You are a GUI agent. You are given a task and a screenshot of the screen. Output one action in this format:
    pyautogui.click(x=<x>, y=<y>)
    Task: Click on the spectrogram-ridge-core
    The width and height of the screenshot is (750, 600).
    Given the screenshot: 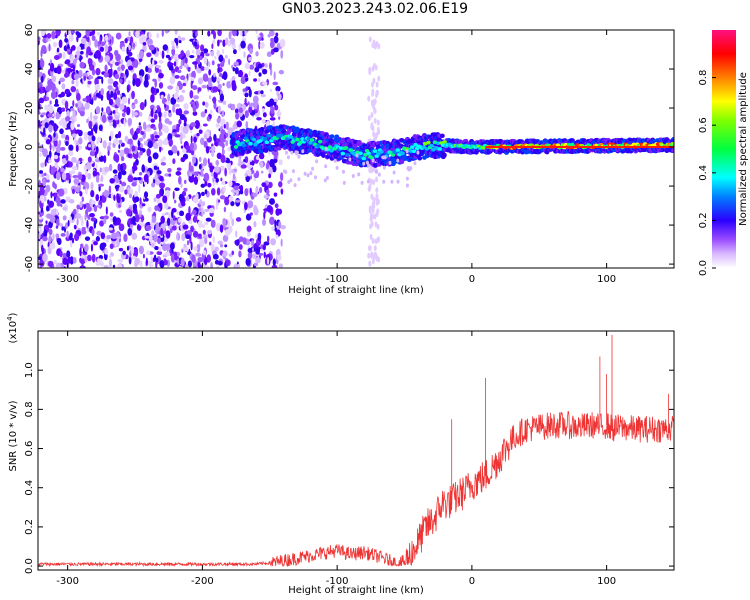 What is the action you would take?
    pyautogui.click(x=368, y=153)
    